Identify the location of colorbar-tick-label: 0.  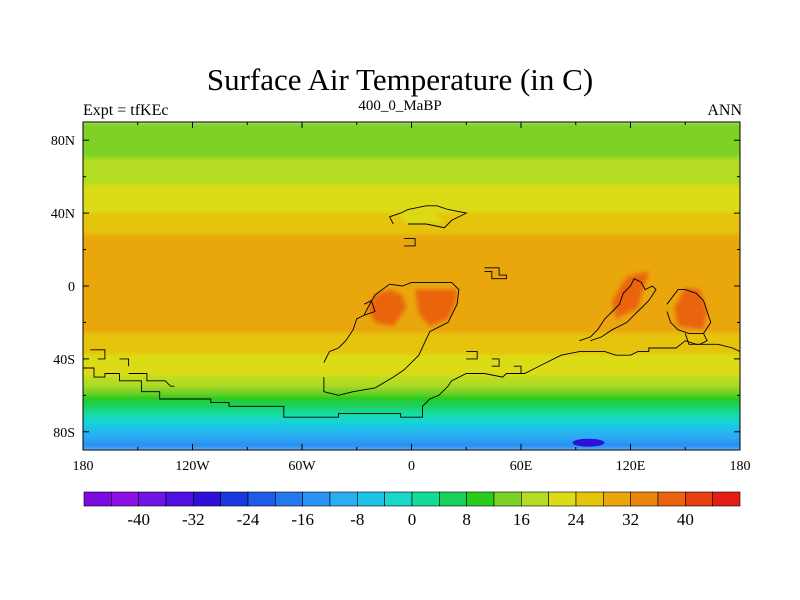
(412, 519).